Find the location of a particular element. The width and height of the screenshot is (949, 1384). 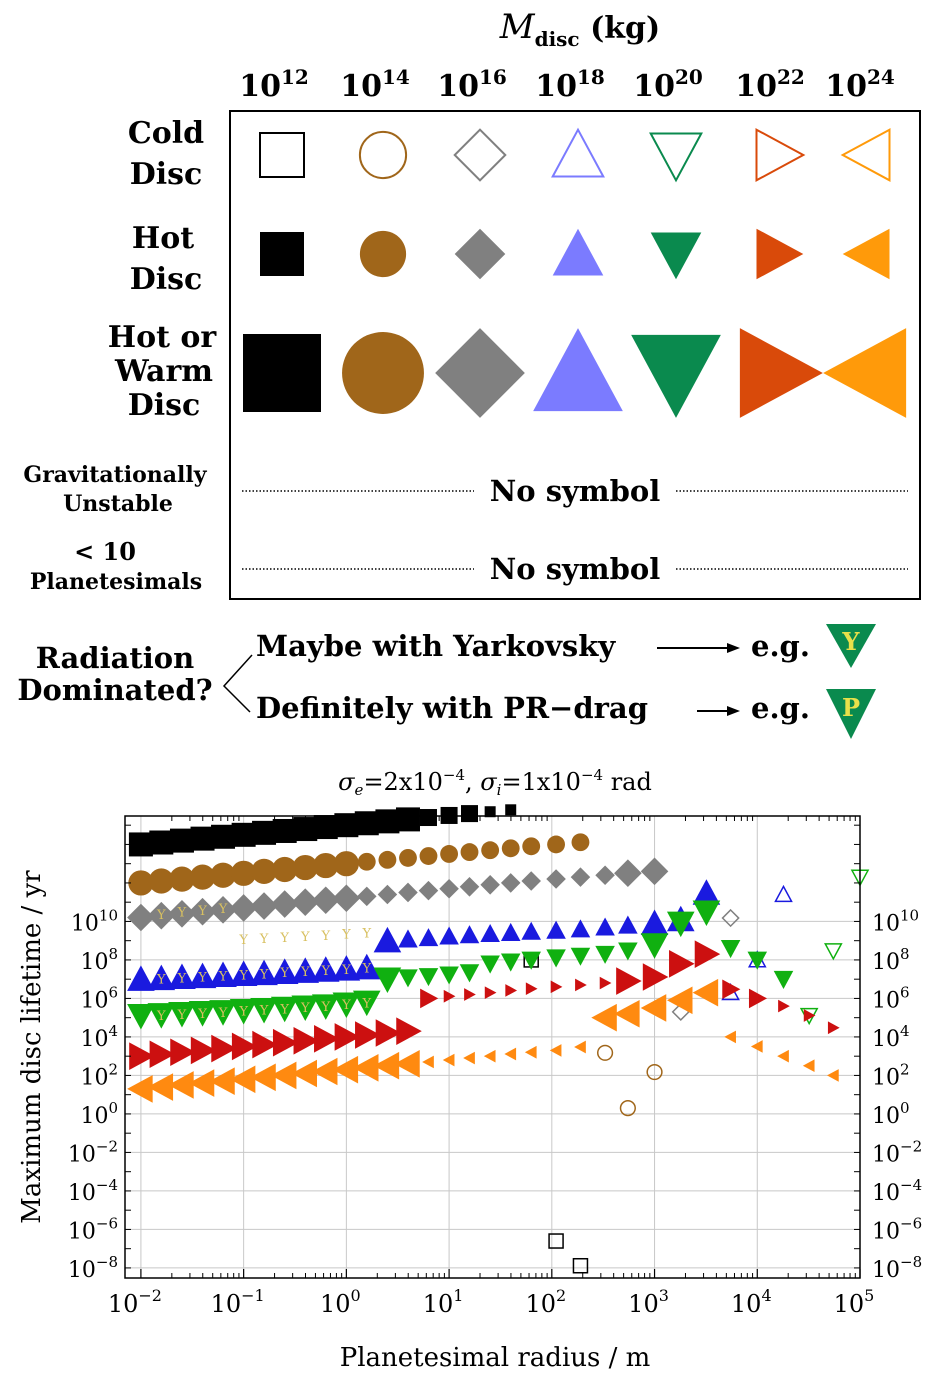

row-label-warm-1: Hot or is located at coordinates (163, 337).